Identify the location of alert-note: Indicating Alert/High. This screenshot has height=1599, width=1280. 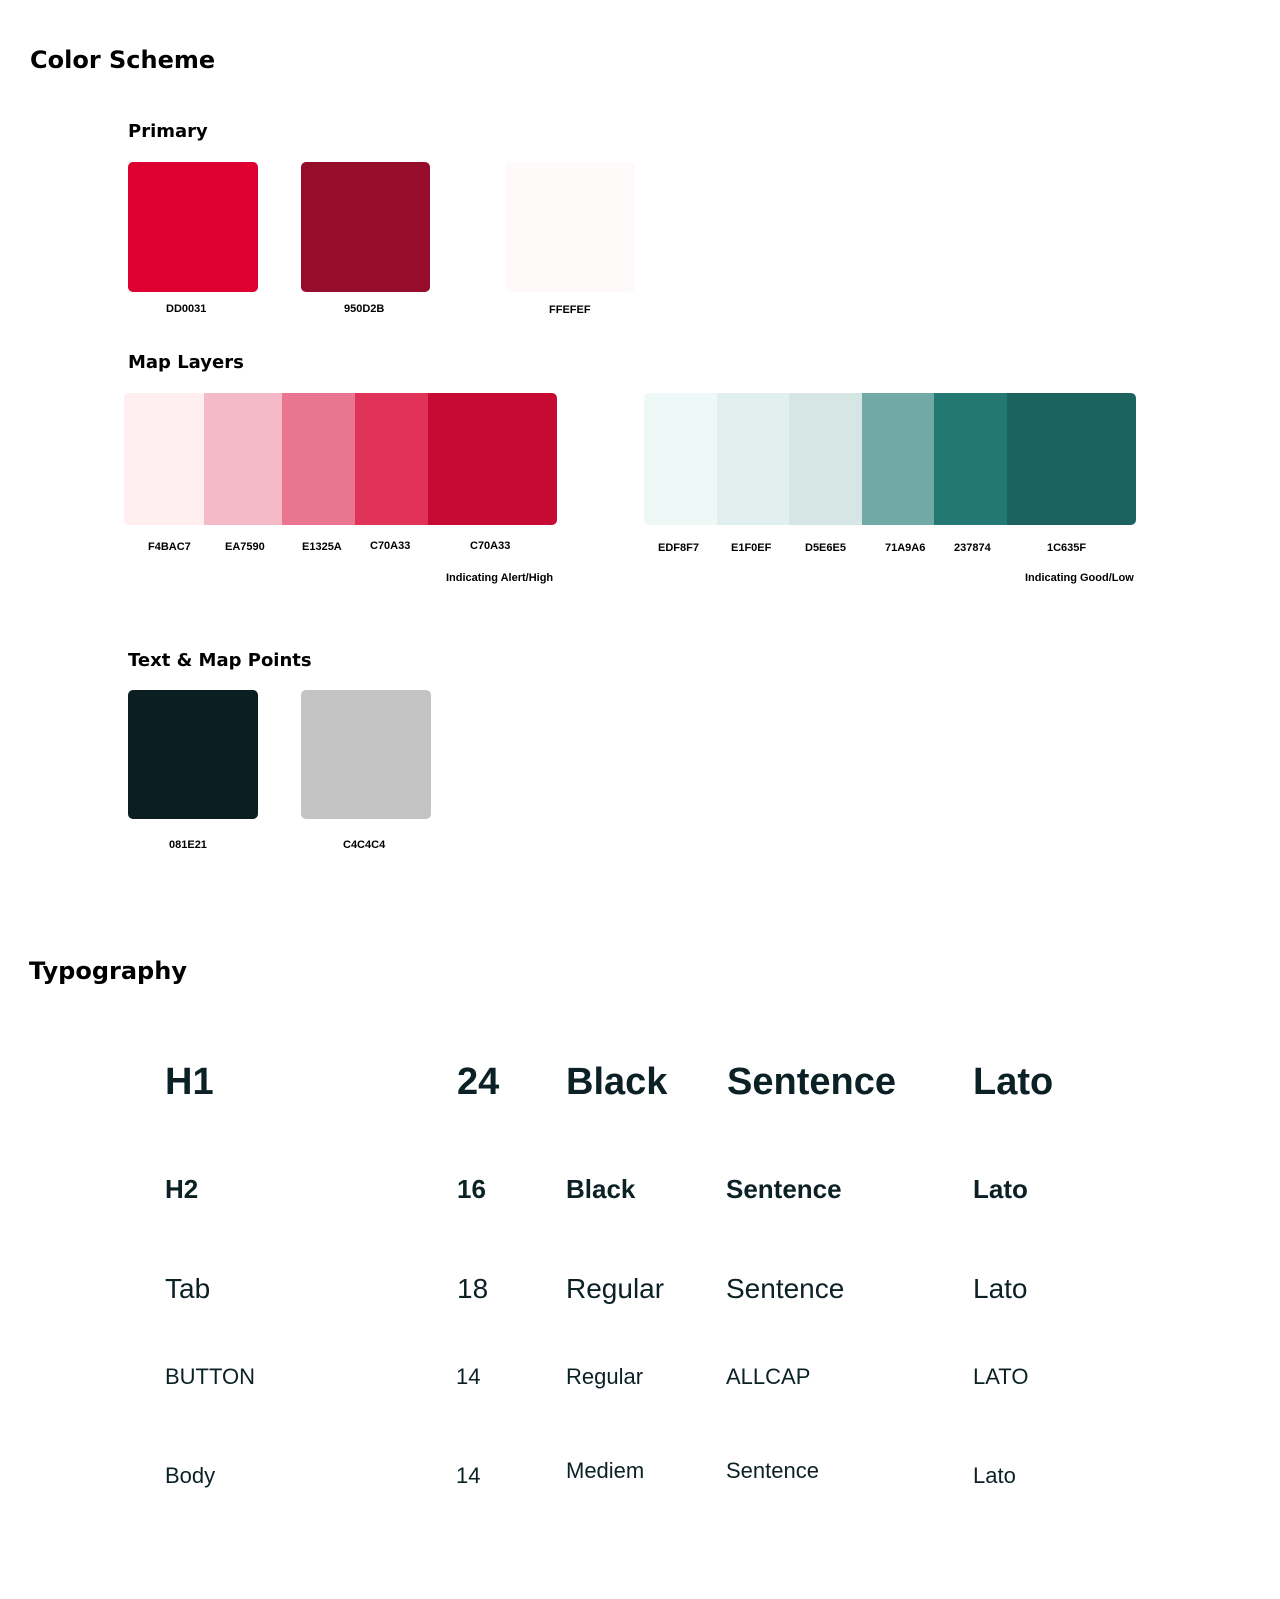
(500, 578).